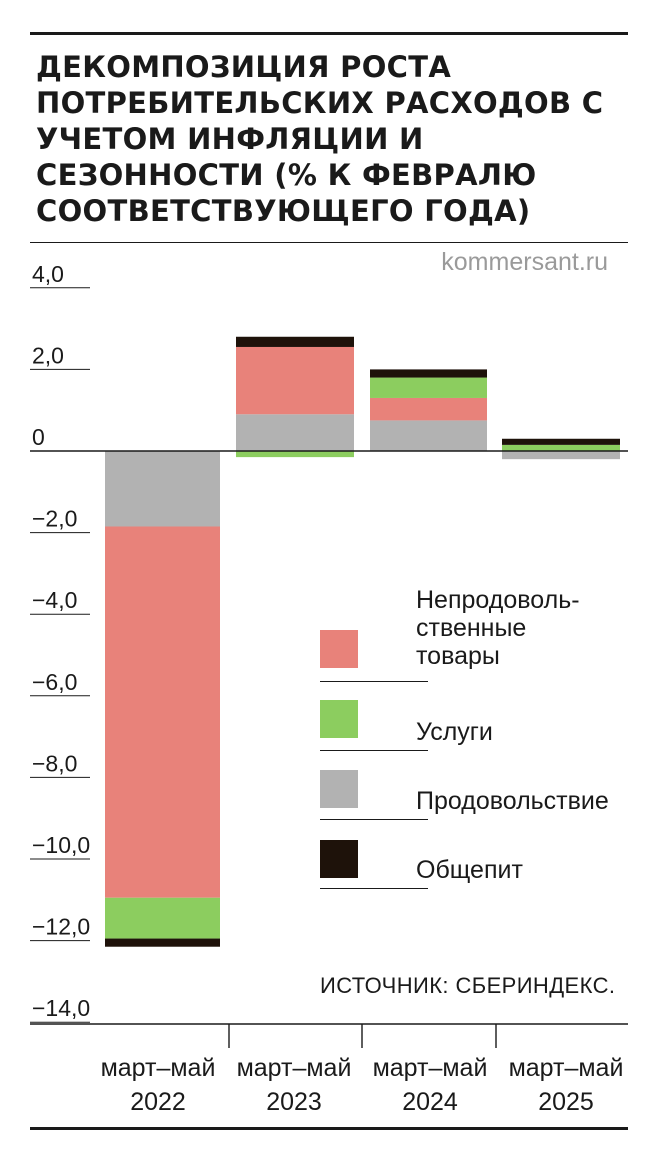  I want to click on y-tick-label: 4,0, so click(48, 274).